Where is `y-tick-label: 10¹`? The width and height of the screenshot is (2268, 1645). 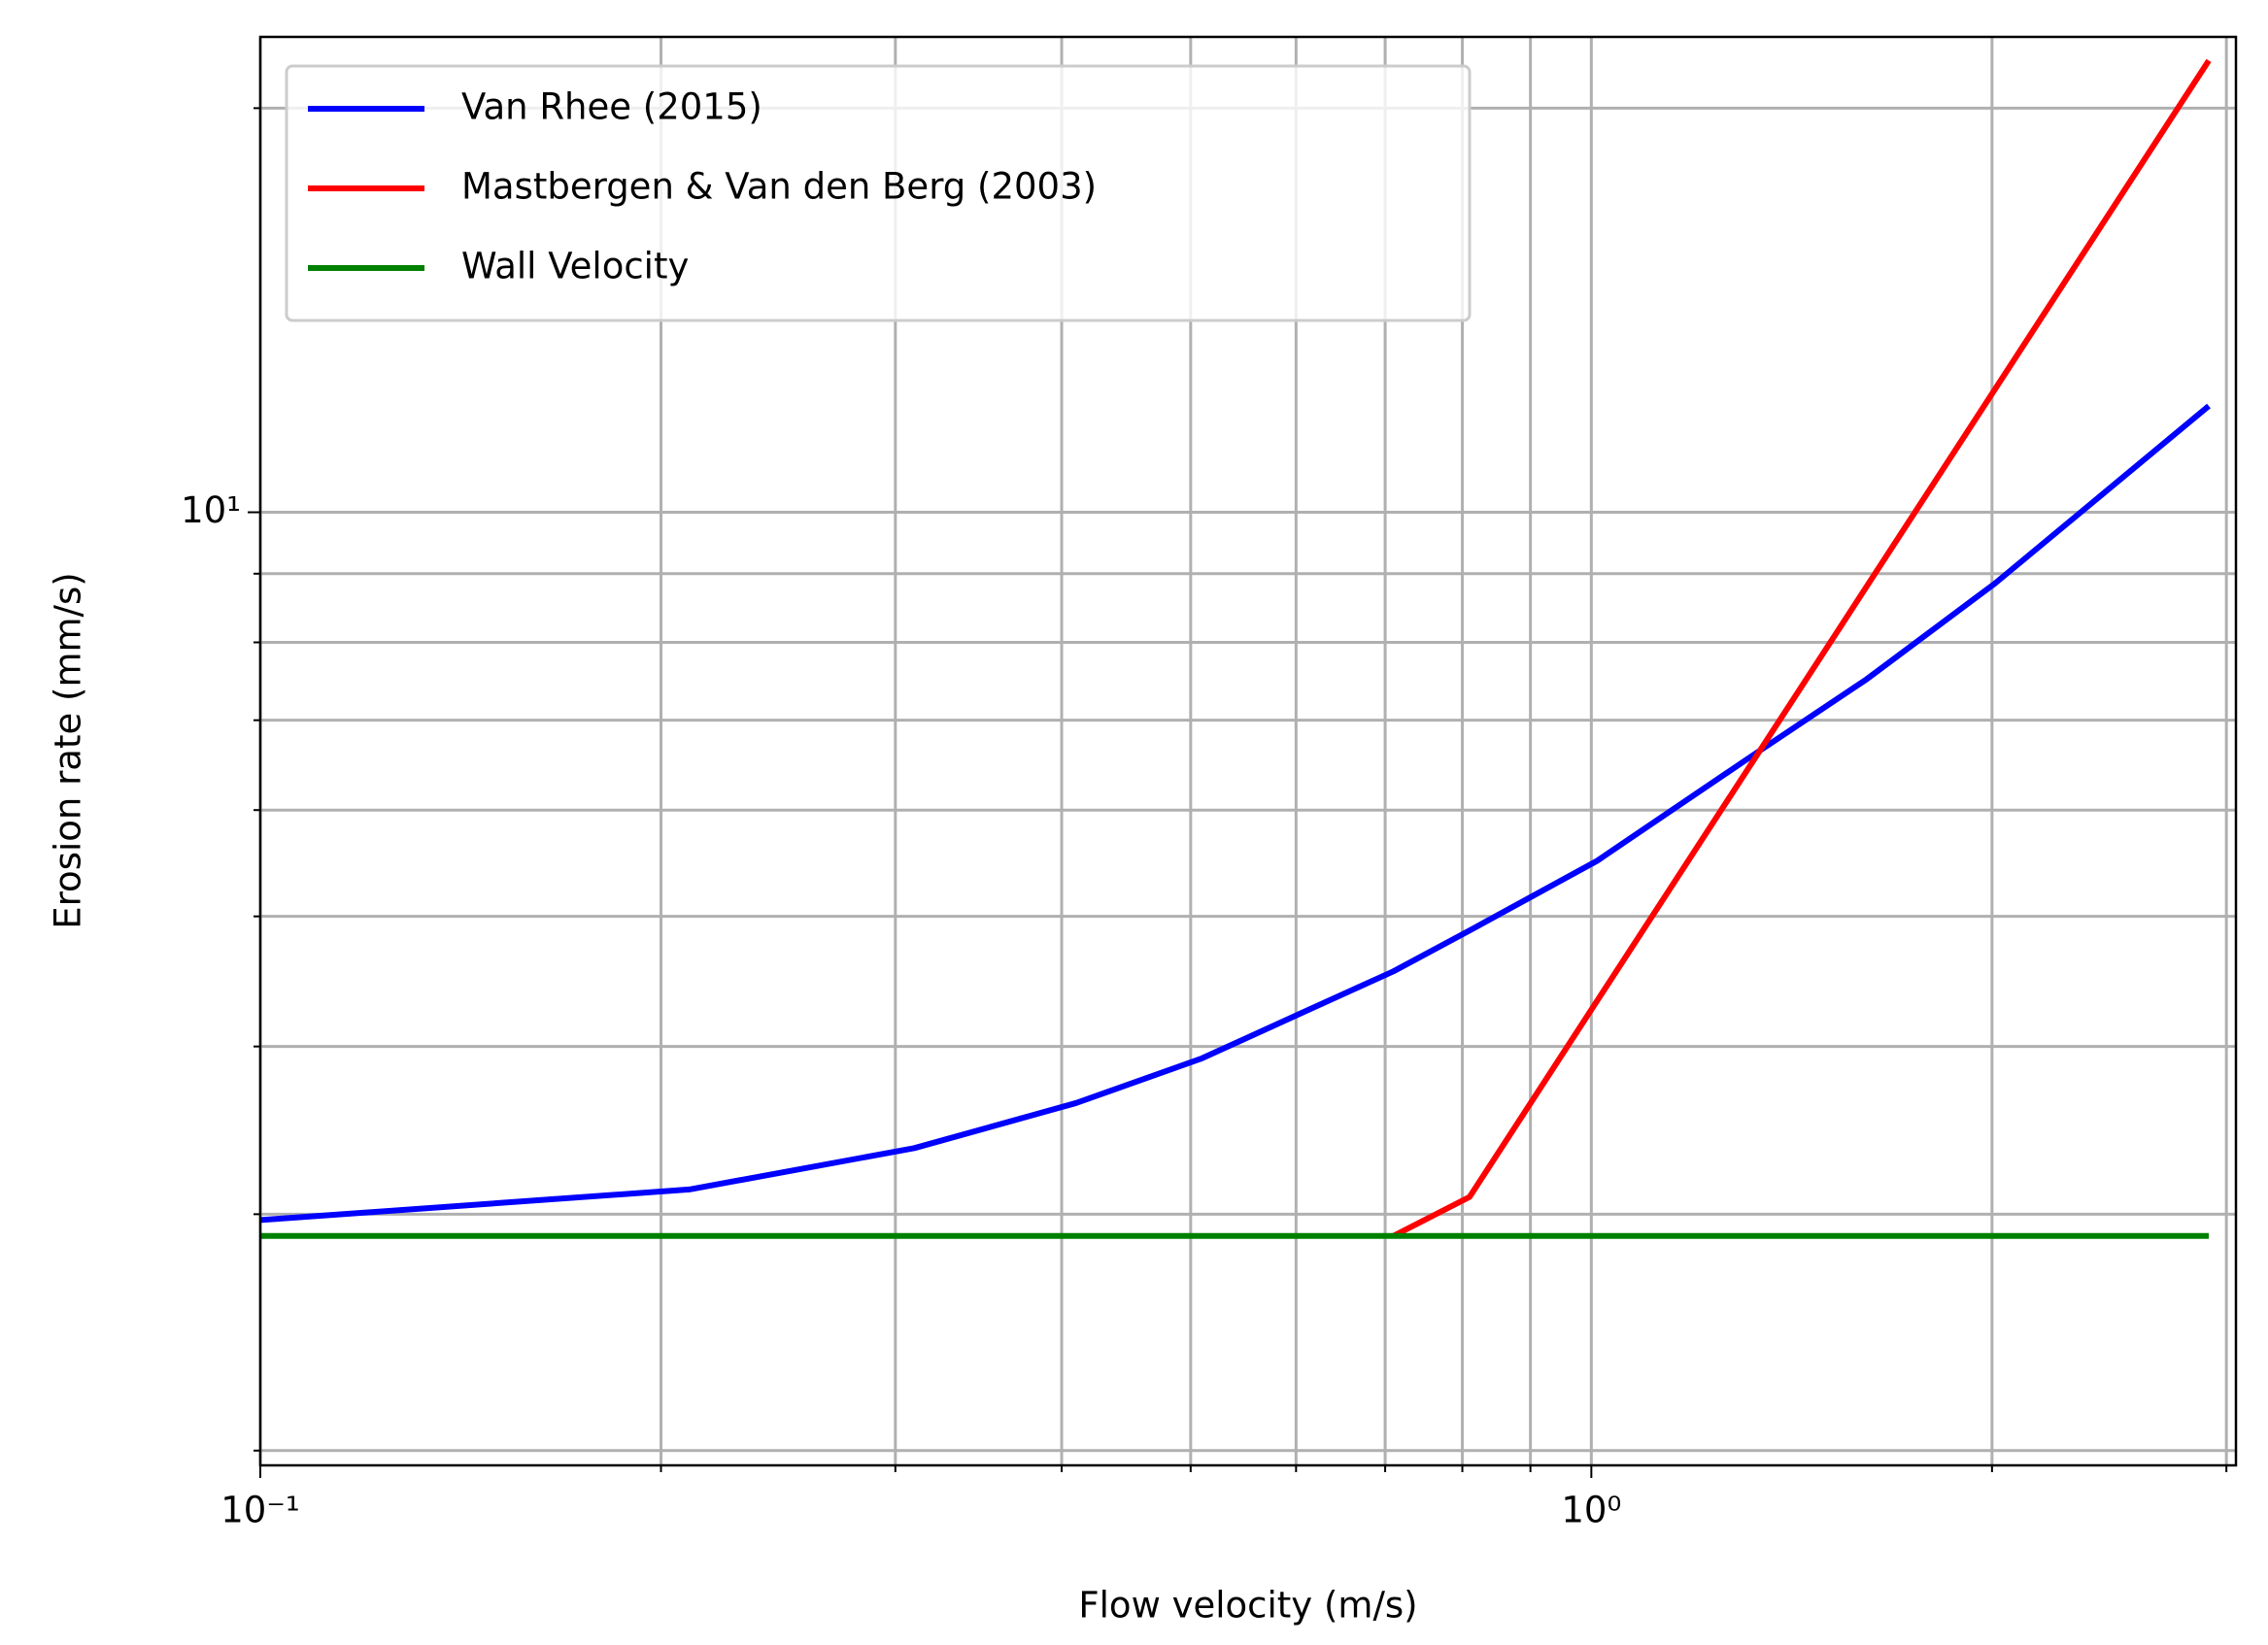 y-tick-label: 10¹ is located at coordinates (211, 510).